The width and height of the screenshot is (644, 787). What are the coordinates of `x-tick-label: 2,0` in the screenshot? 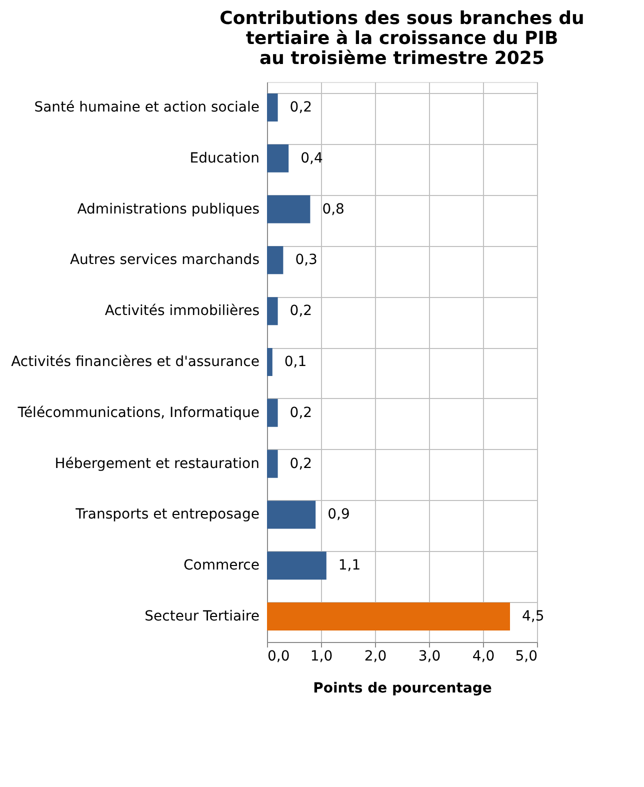 It's located at (375, 656).